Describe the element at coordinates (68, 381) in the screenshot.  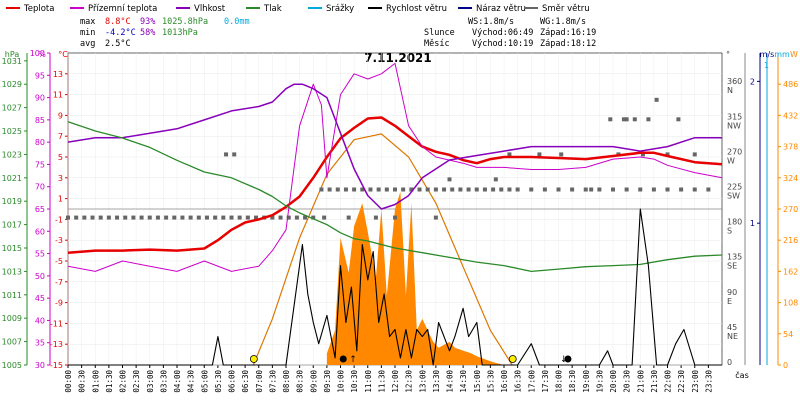
I see `time-tick-label: 00:00` at that location.